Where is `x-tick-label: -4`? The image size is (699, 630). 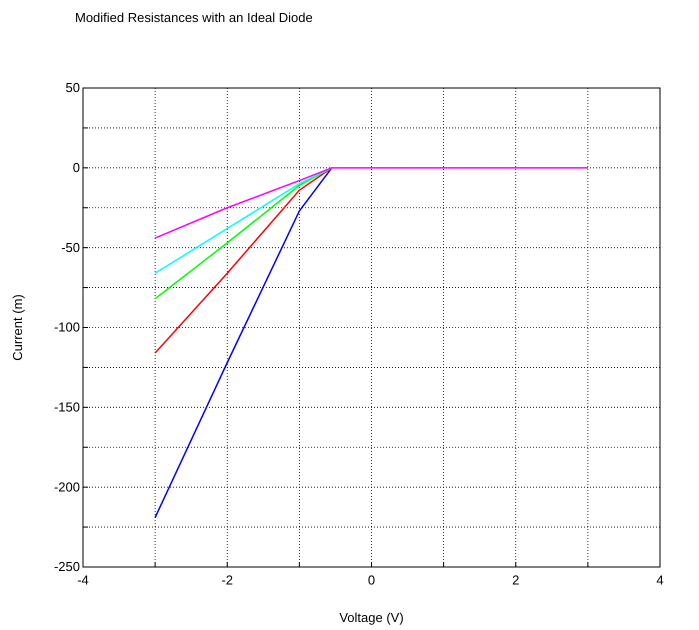 x-tick-label: -4 is located at coordinates (83, 580).